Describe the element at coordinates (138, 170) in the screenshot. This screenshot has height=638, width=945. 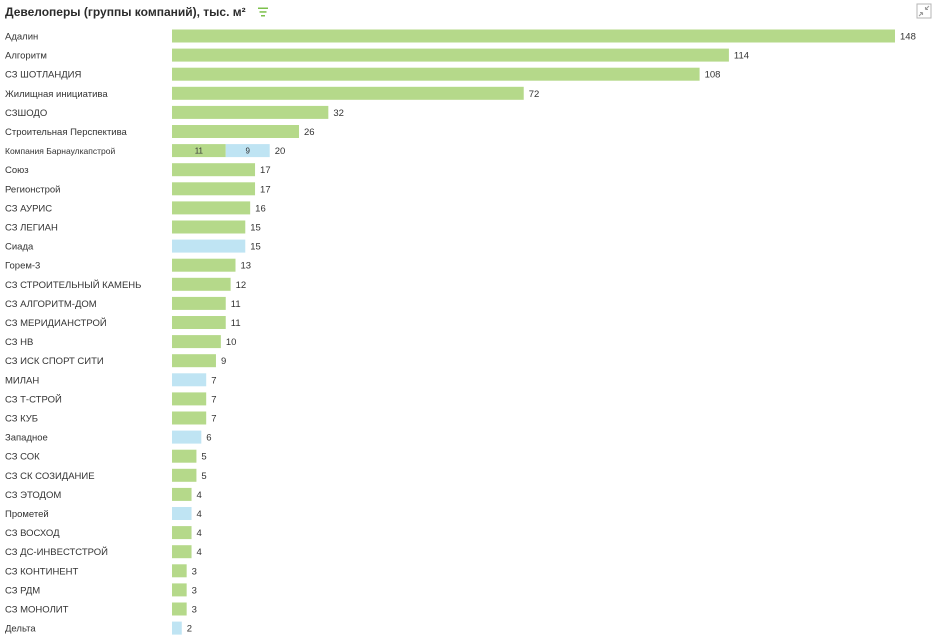
I see `bar-row: Союз 17` at that location.